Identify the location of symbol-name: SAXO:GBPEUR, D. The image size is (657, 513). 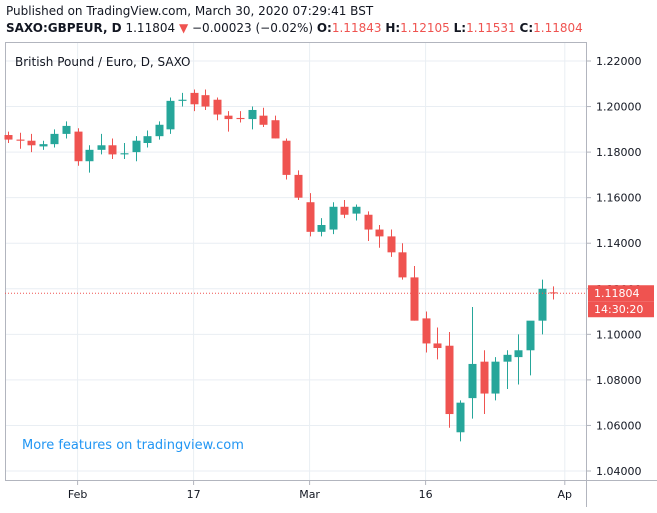
(64, 28).